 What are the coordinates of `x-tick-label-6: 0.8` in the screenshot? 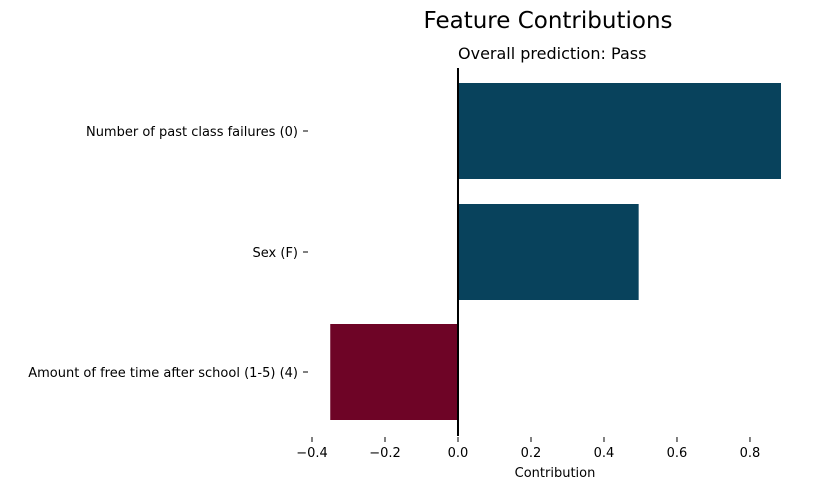 It's located at (750, 453).